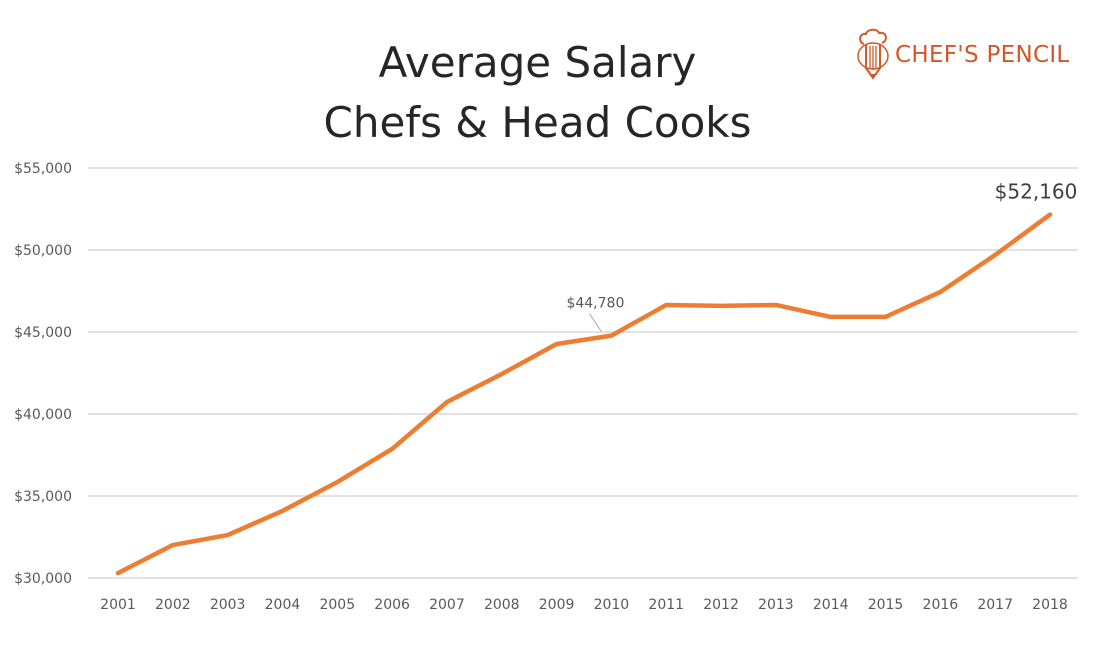 This screenshot has height=648, width=1117. I want to click on x-tick-label: 2011, so click(666, 605).